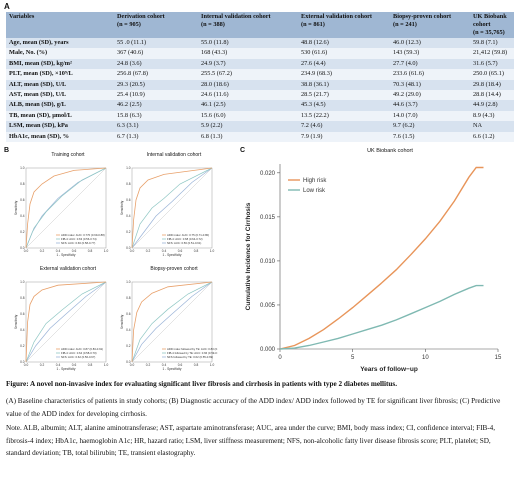  Describe the element at coordinates (268, 306) in the screenshot. I see `y-tick-label: 0.005` at that location.